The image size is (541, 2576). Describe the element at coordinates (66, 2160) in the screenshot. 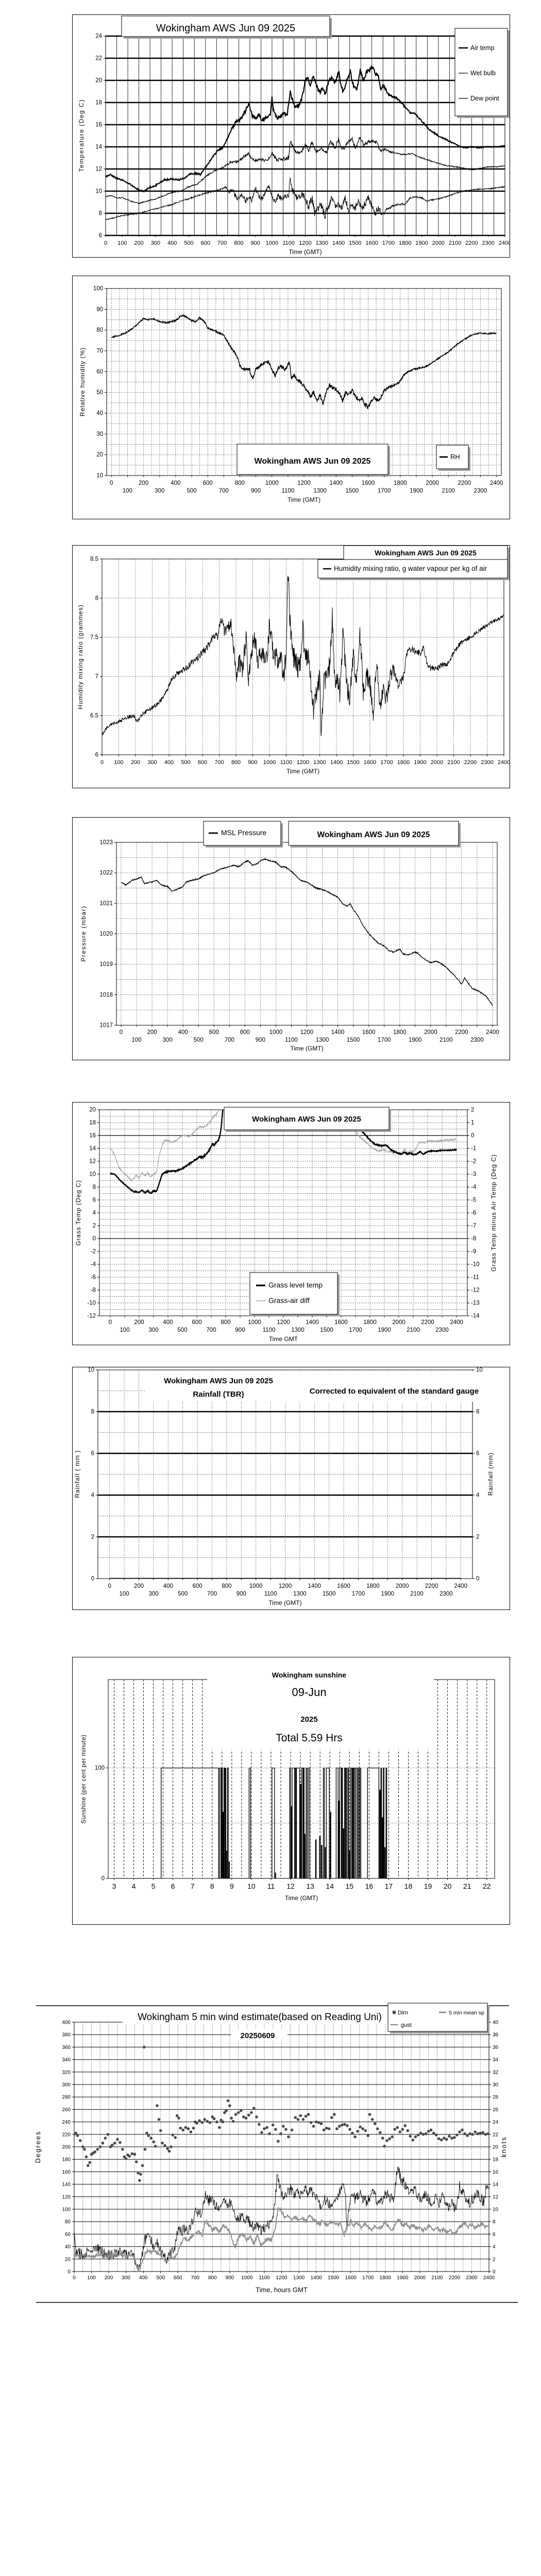

I see `y-axis-tick-label: 180` at that location.